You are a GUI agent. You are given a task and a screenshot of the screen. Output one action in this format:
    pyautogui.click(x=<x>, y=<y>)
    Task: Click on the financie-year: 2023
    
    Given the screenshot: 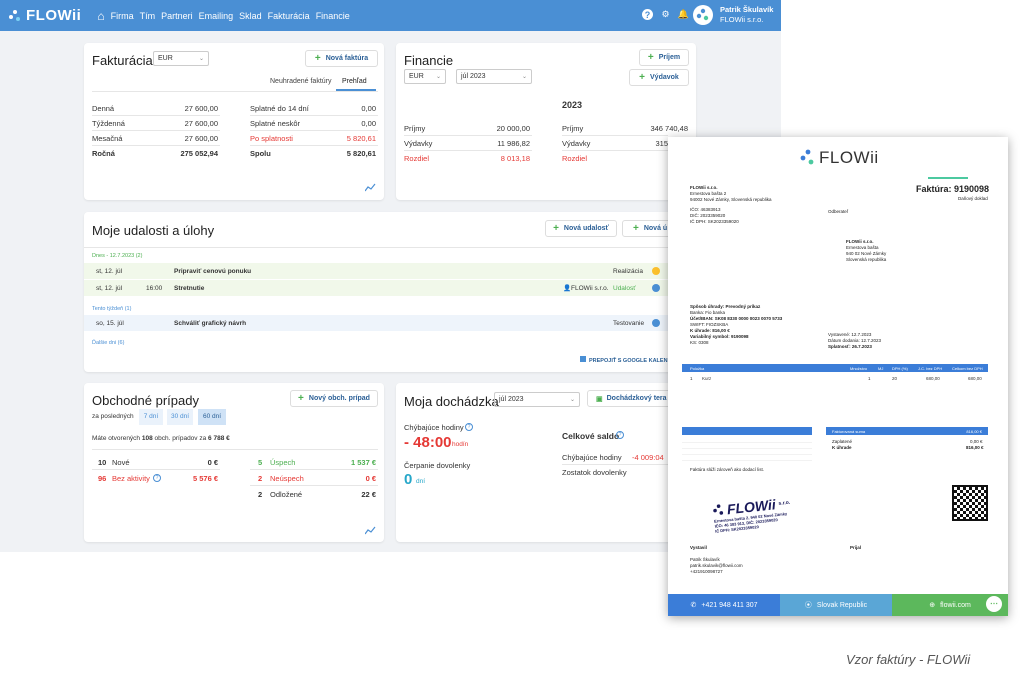 What is the action you would take?
    pyautogui.click(x=572, y=105)
    